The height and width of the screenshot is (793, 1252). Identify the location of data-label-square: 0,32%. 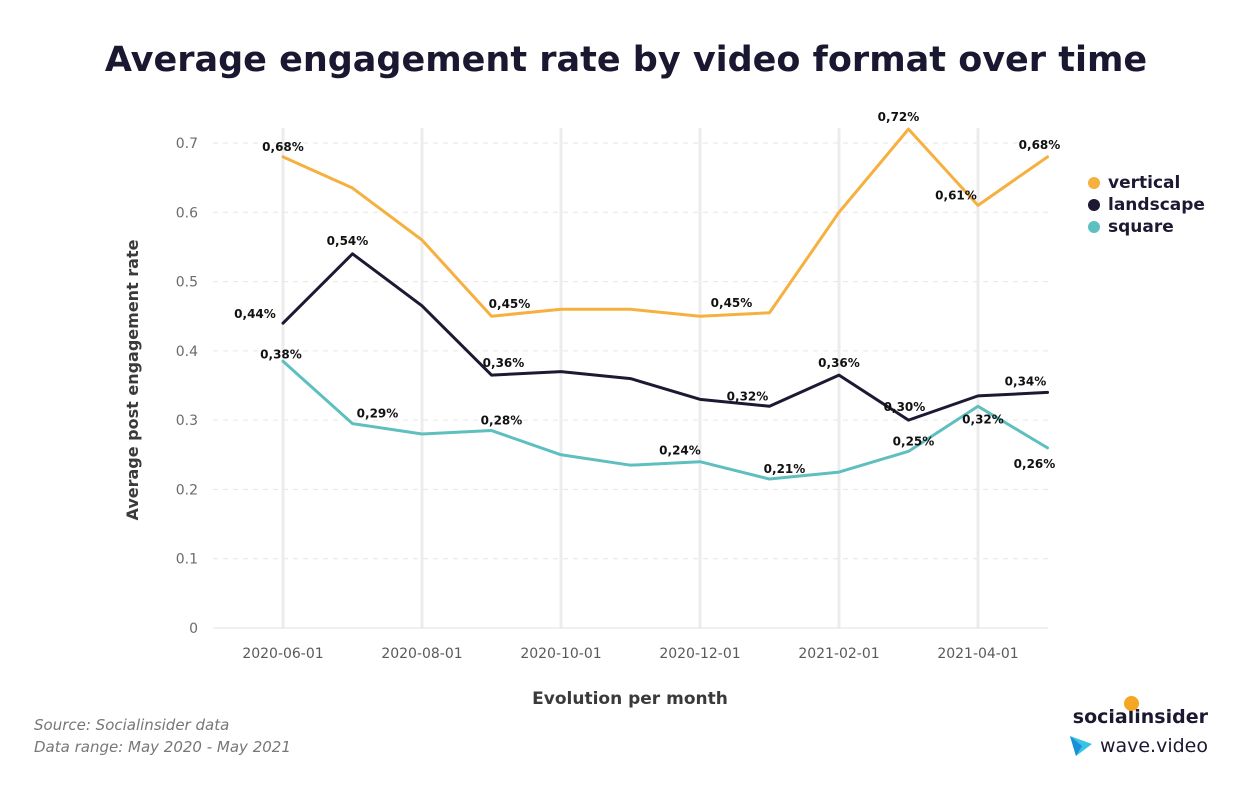
(983, 419).